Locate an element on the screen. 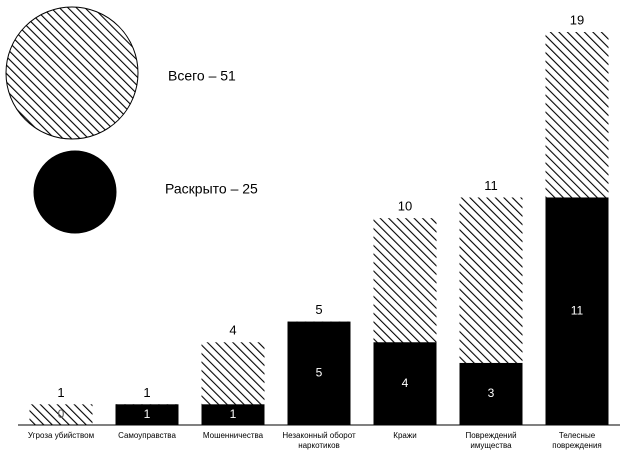 Image resolution: width=640 pixels, height=454 pixels. value-label: 19 is located at coordinates (577, 19).